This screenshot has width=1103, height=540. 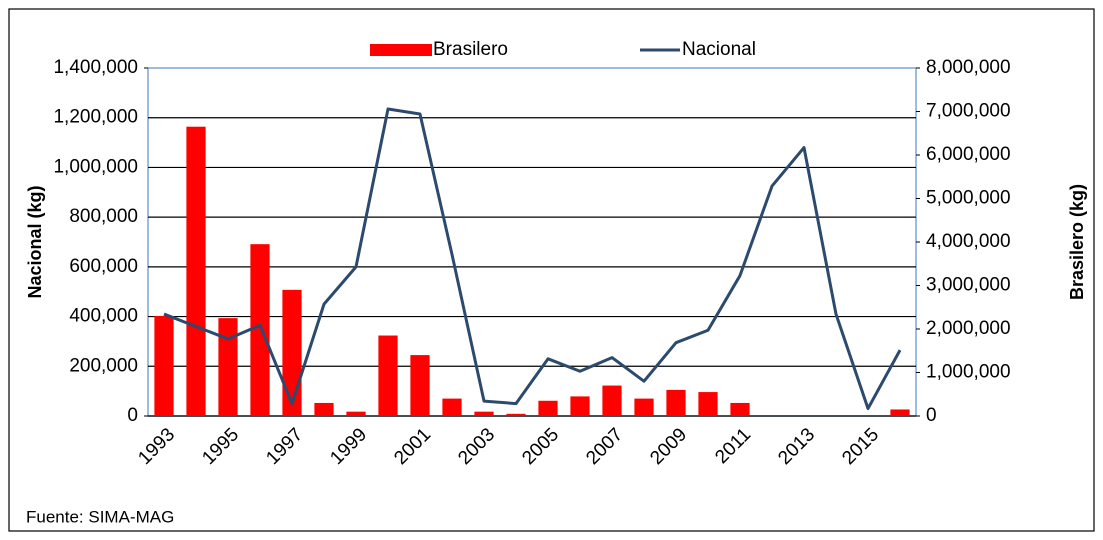 I want to click on y2-tick-label: 7,000,000, so click(x=968, y=111).